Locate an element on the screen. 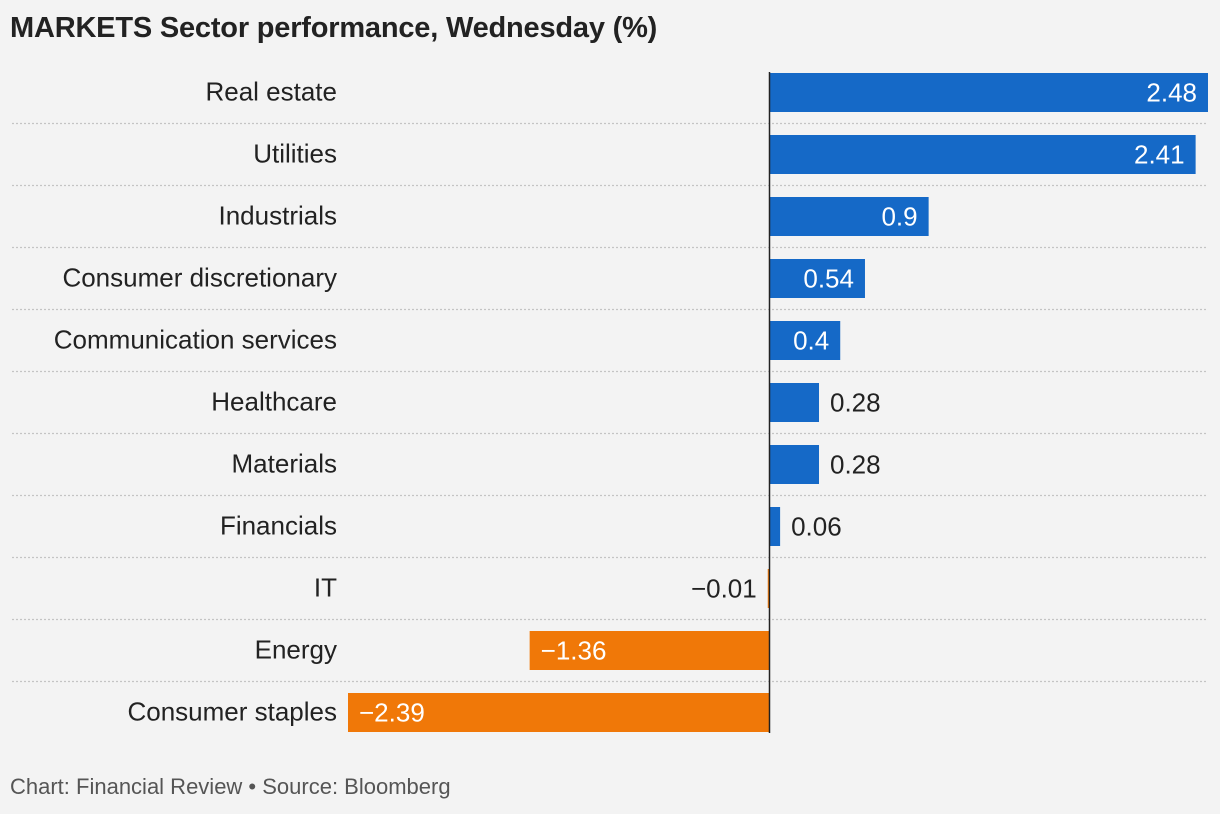 Image resolution: width=1220 pixels, height=814 pixels. category-label: Real estate is located at coordinates (271, 92).